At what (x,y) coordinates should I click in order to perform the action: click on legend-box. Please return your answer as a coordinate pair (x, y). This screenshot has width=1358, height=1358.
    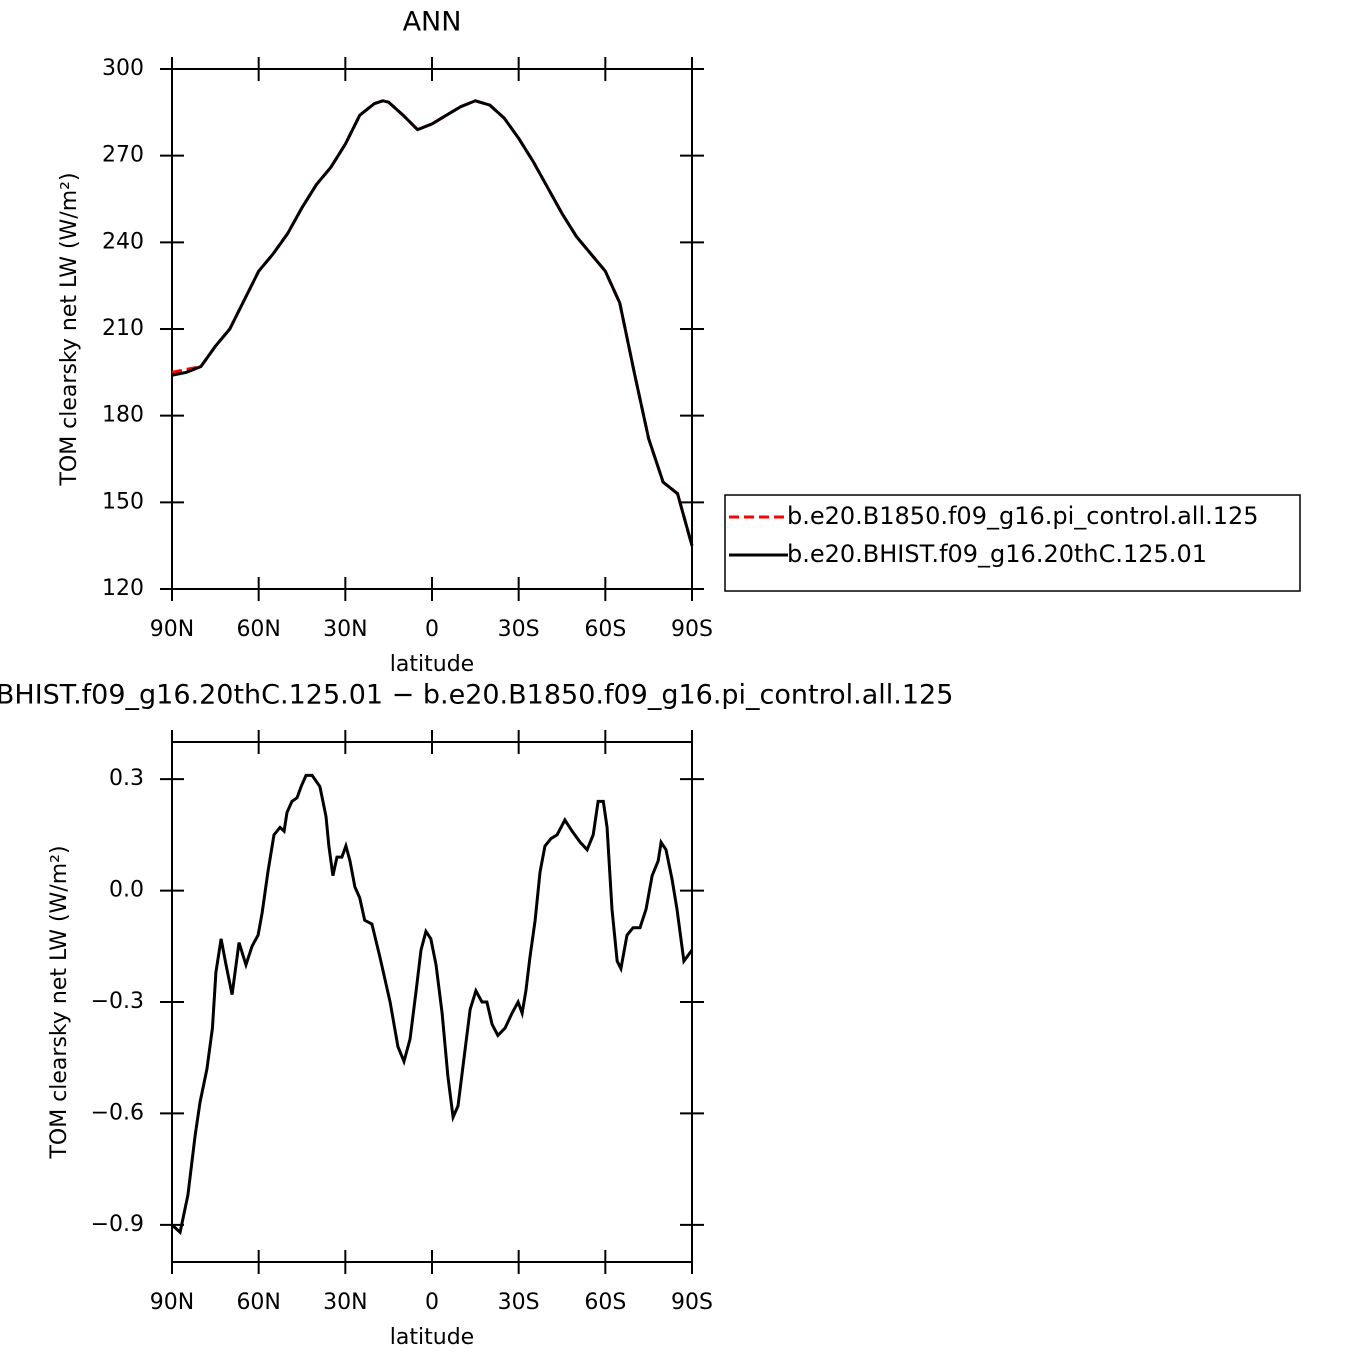
    Looking at the image, I should click on (1012, 543).